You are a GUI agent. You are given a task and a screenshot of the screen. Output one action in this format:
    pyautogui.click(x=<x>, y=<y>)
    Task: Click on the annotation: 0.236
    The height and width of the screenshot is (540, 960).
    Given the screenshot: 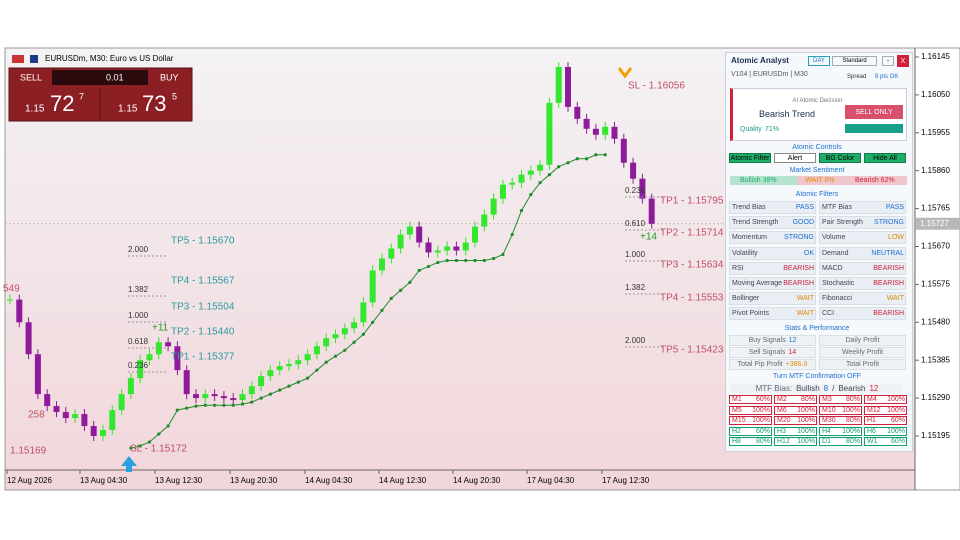 What is the action you would take?
    pyautogui.click(x=635, y=190)
    